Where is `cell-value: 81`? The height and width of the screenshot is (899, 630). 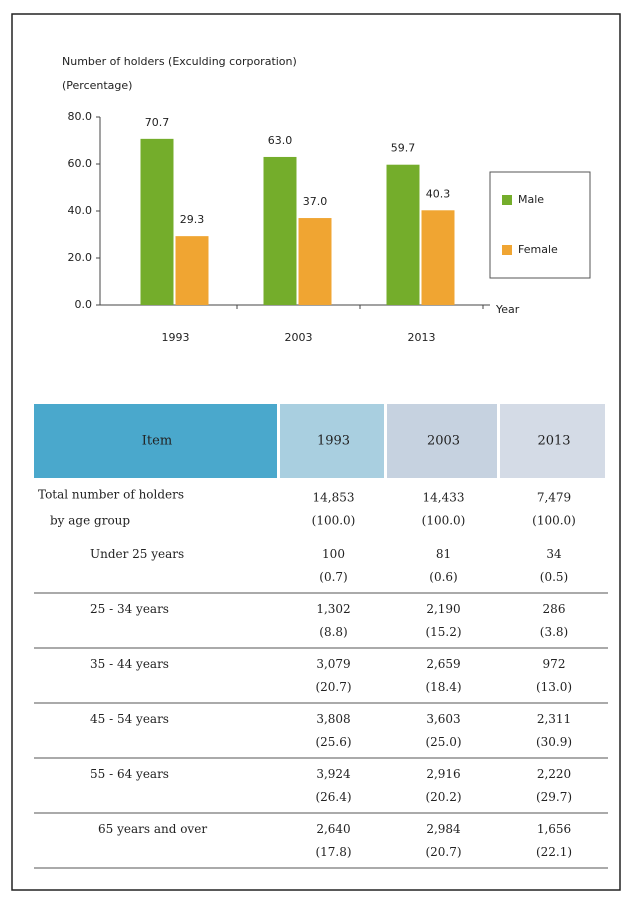
cell-value: 81 is located at coordinates (443, 554).